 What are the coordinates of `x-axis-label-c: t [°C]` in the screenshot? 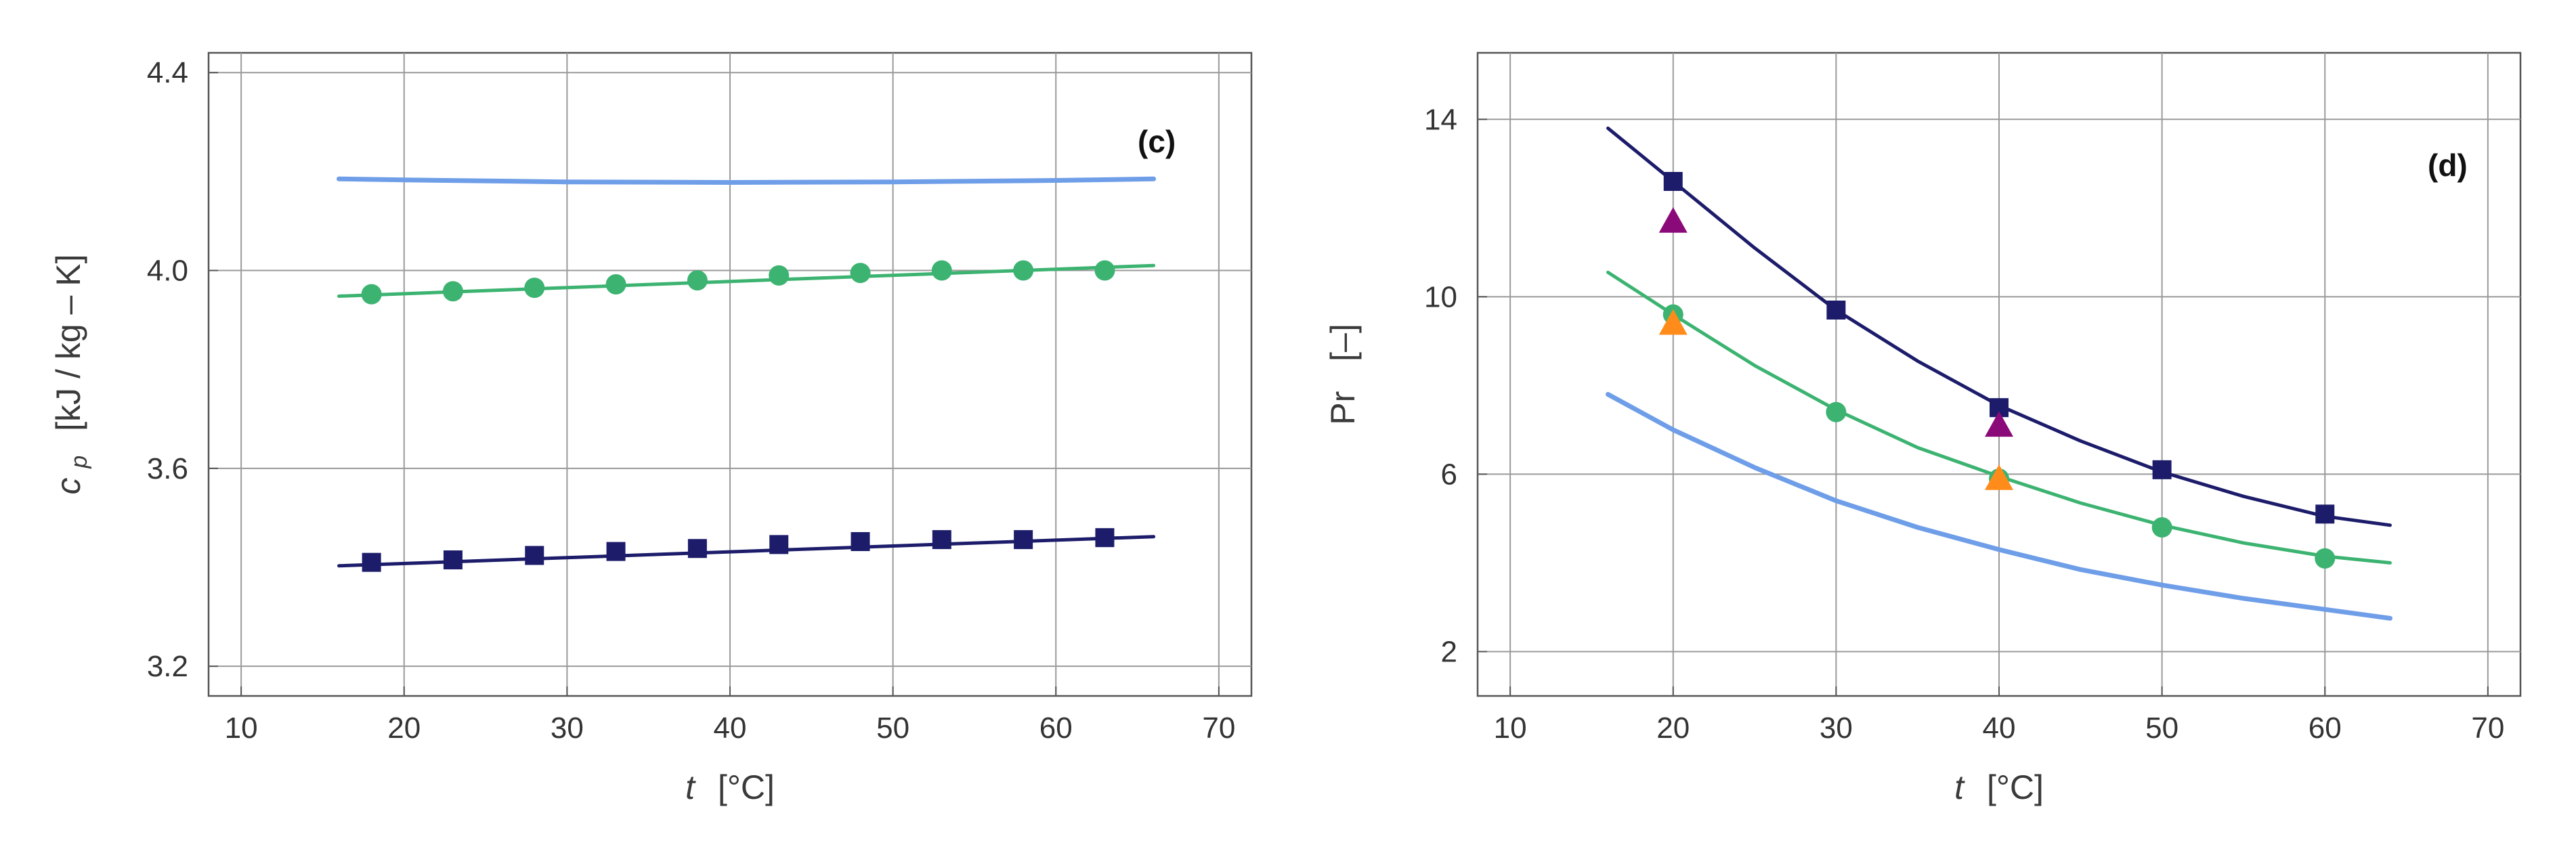 It's located at (730, 787).